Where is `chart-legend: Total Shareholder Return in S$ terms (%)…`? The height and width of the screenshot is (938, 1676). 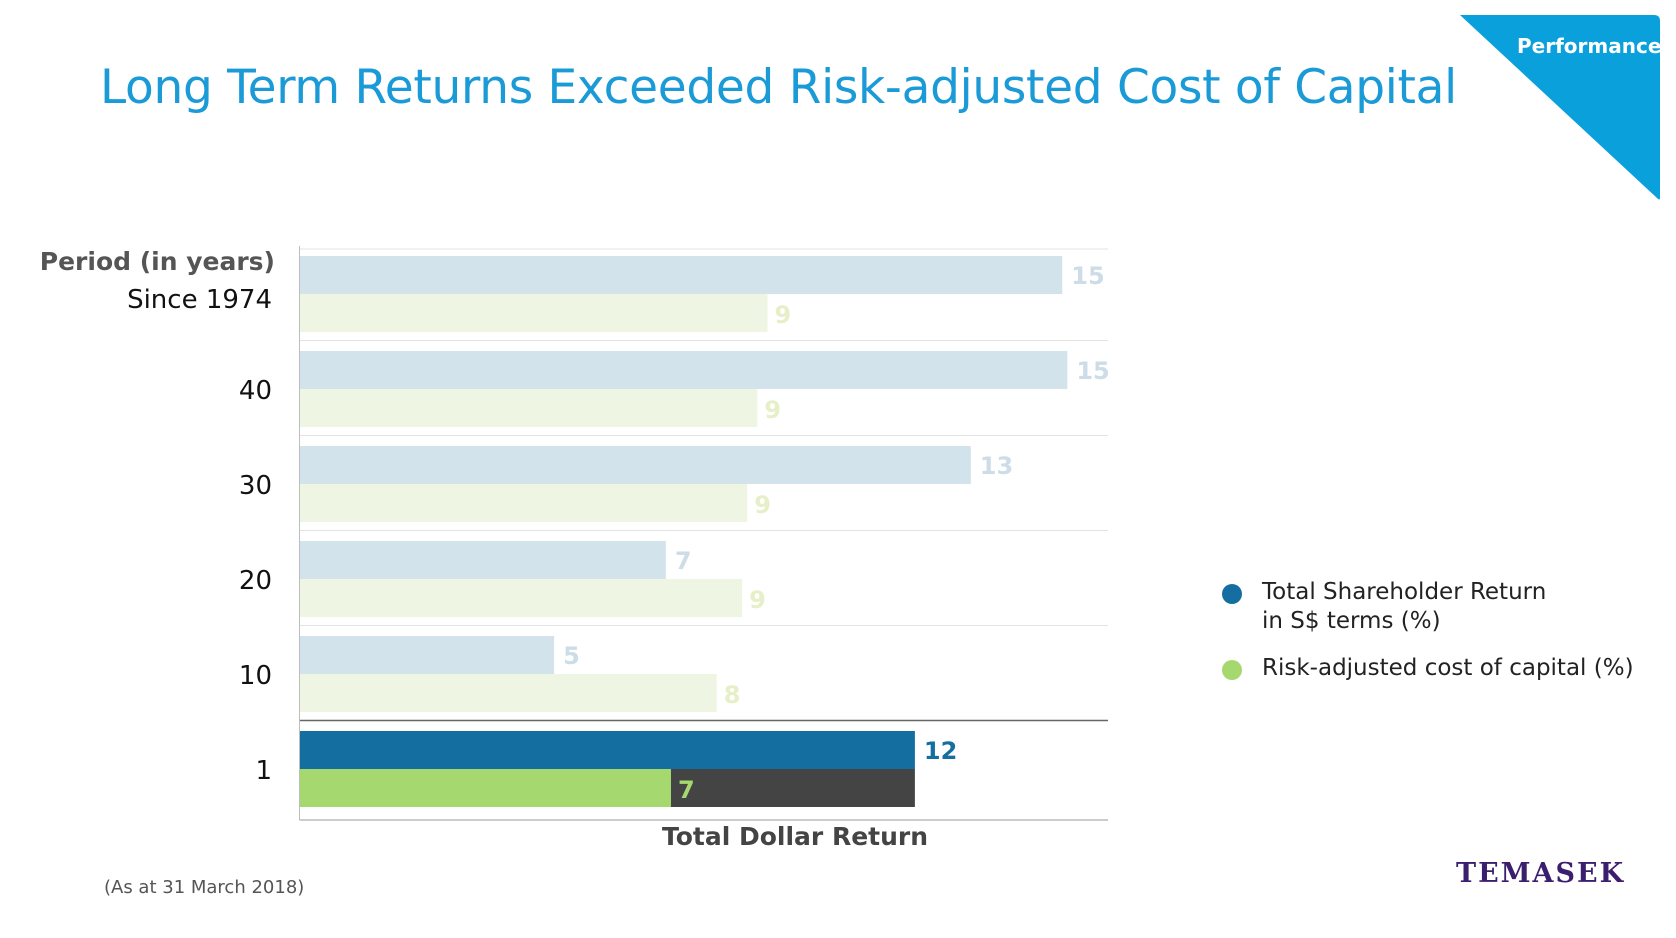 chart-legend: Total Shareholder Return in S$ terms (%)… is located at coordinates (1442, 630).